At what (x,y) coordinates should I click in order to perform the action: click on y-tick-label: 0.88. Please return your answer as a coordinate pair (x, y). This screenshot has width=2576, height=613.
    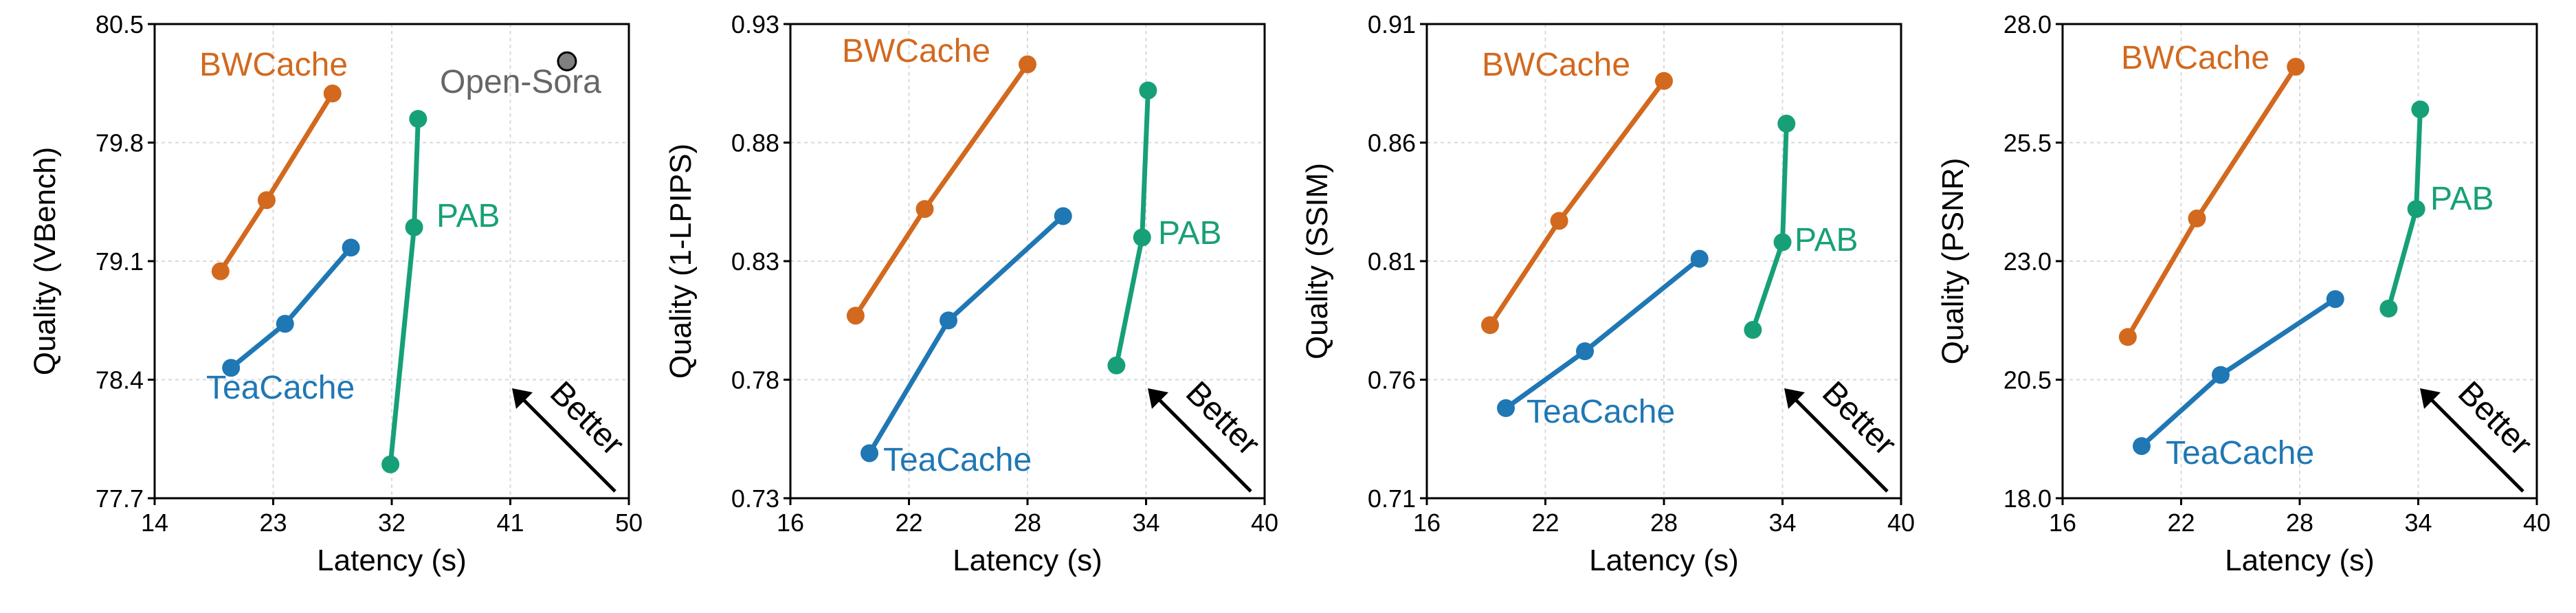
    Looking at the image, I should click on (755, 143).